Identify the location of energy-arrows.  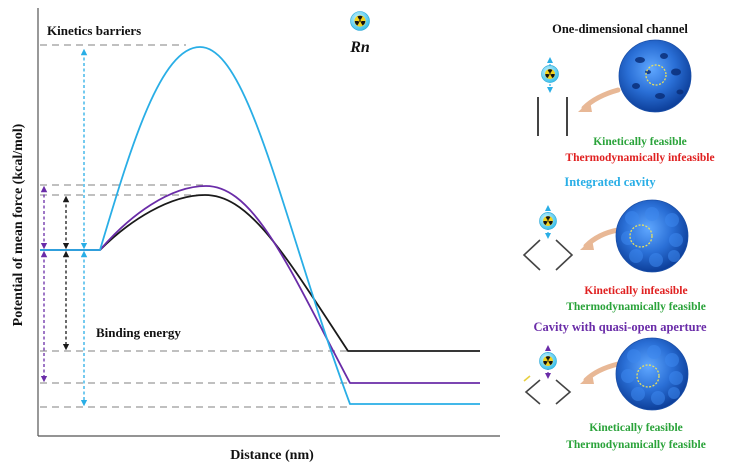
(64, 227).